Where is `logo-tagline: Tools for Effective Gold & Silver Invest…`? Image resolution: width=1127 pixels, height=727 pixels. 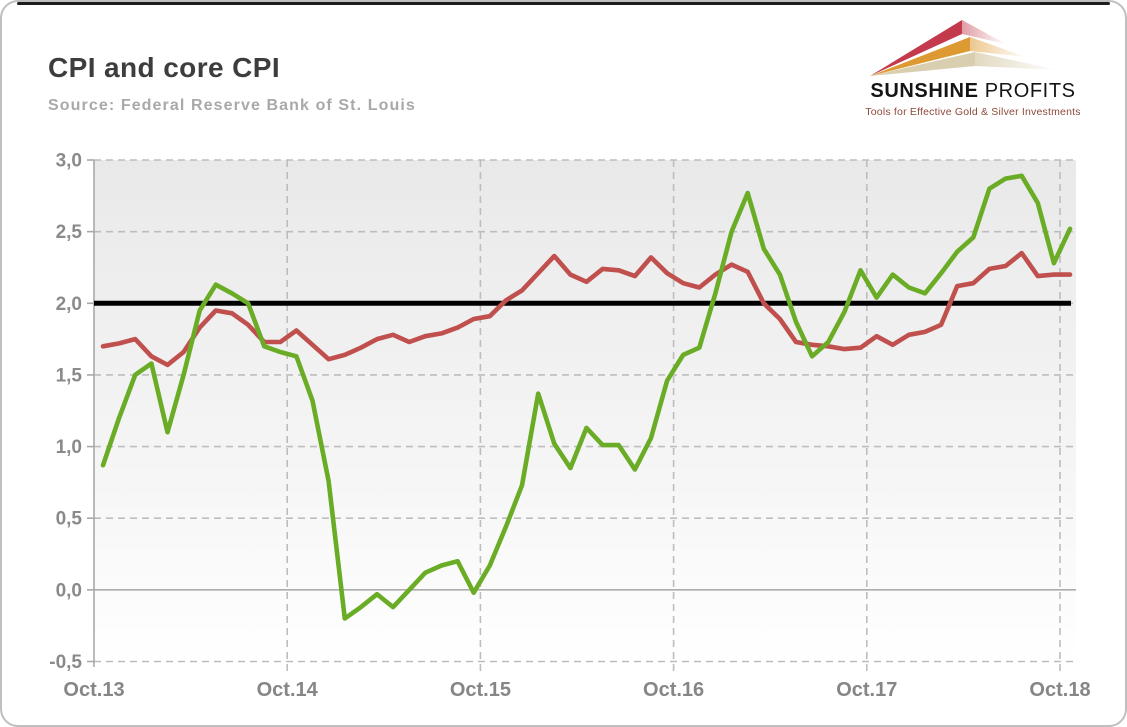 logo-tagline: Tools for Effective Gold & Silver Invest… is located at coordinates (973, 112).